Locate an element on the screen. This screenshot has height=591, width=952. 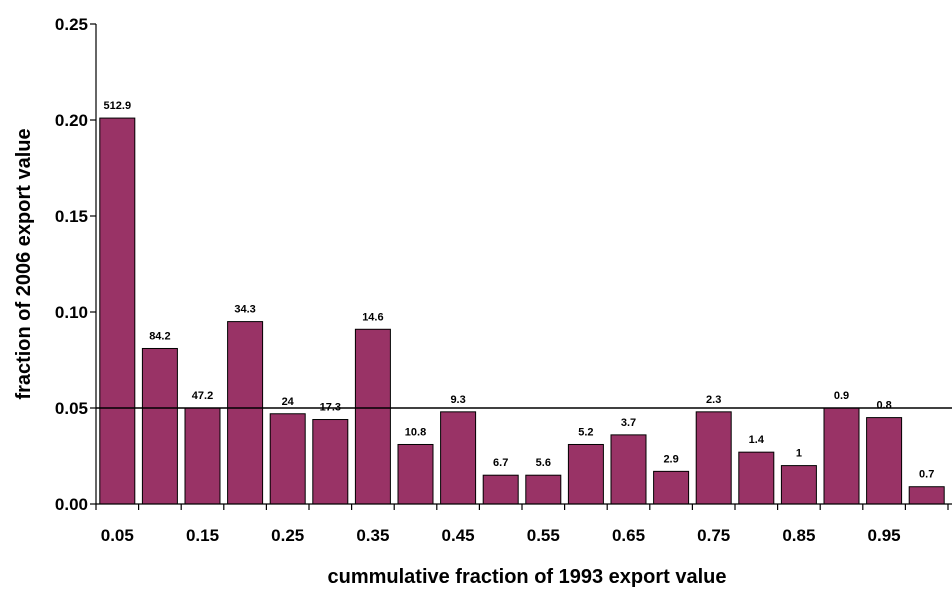
bar-data-label: 1.4 is located at coordinates (757, 440).